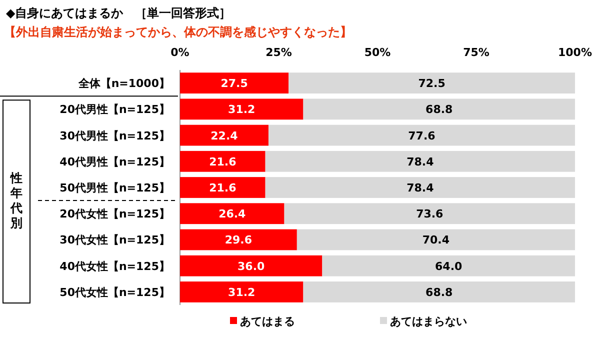  What do you see at coordinates (180, 52) in the screenshot?
I see `x-tick-label: 0%` at bounding box center [180, 52].